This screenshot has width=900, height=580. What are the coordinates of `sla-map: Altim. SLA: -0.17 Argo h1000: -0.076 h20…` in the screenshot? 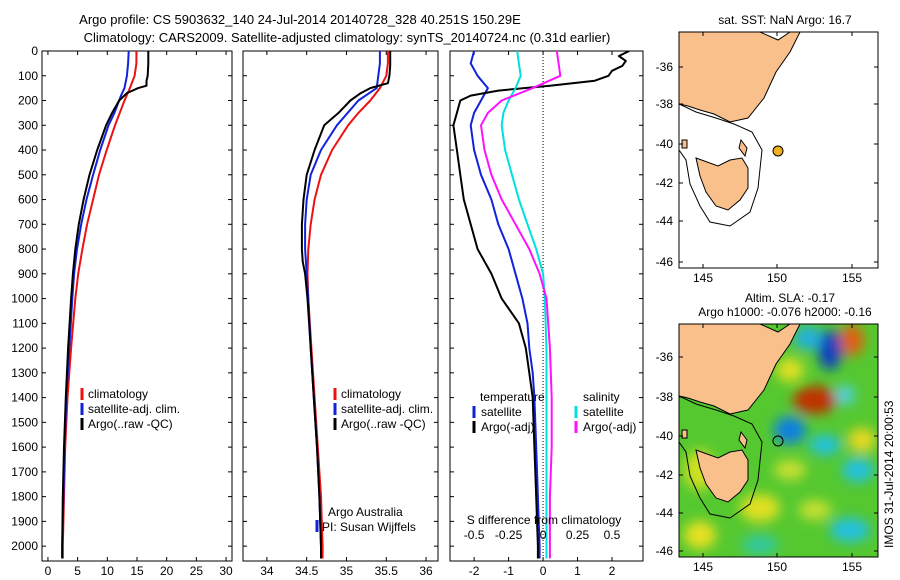 It's located at (776, 432).